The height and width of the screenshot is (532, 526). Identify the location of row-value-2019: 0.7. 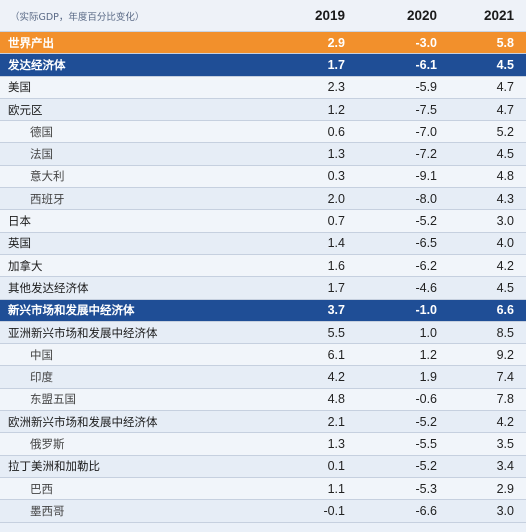
(336, 221).